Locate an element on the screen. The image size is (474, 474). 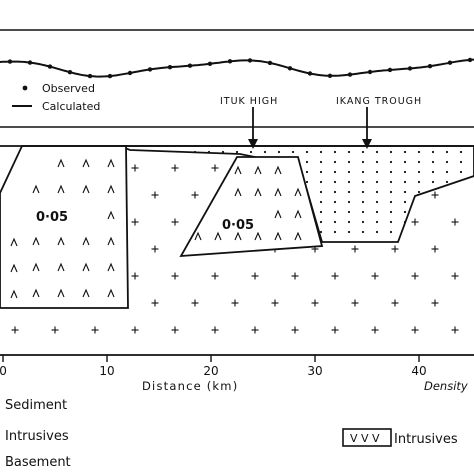
observed-marker is located at coordinates (25, 88).